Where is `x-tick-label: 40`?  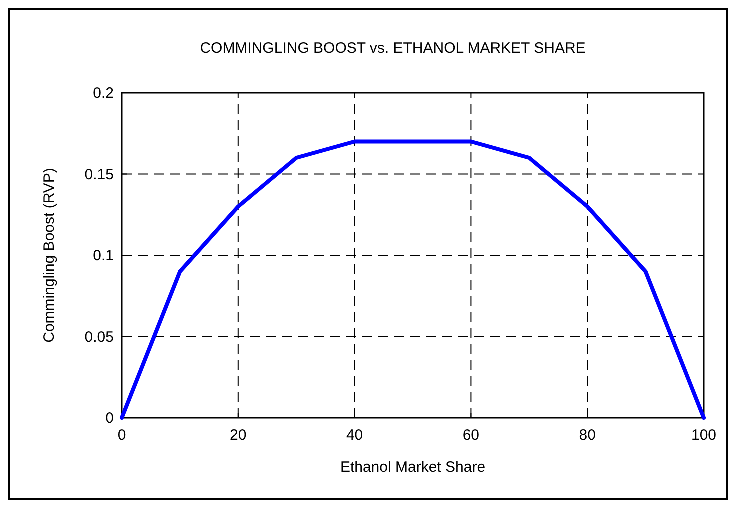
x-tick-label: 40 is located at coordinates (355, 435).